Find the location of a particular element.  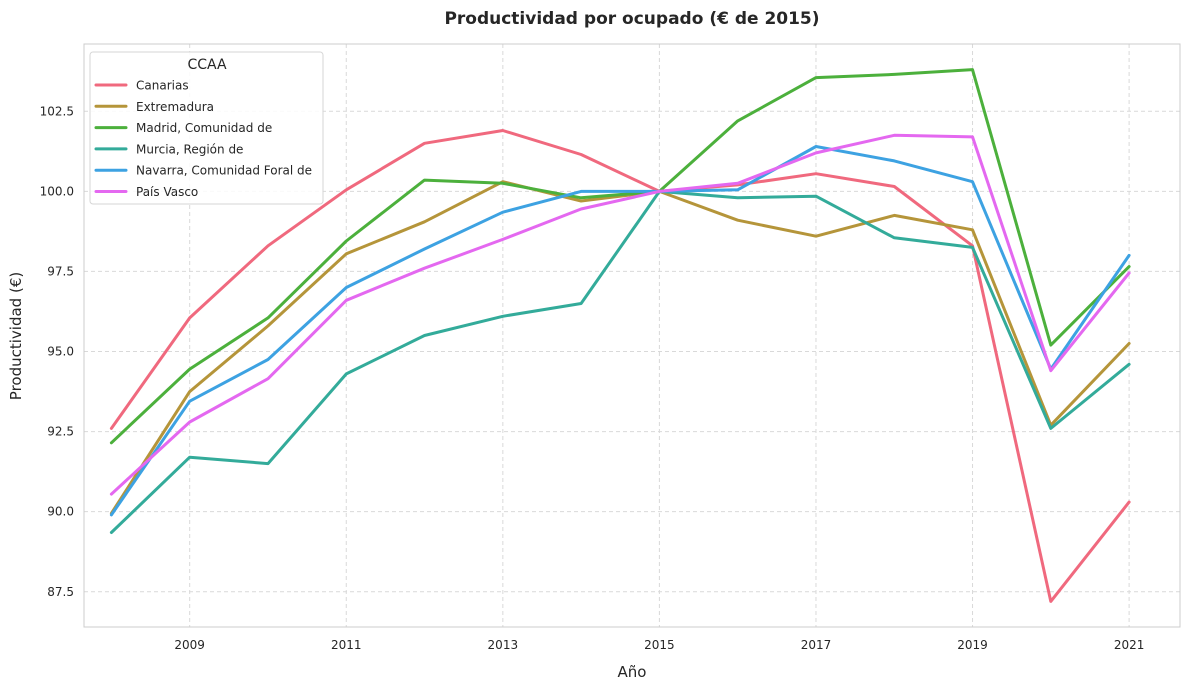

y-tick-label: 102.5 is located at coordinates (57, 111).